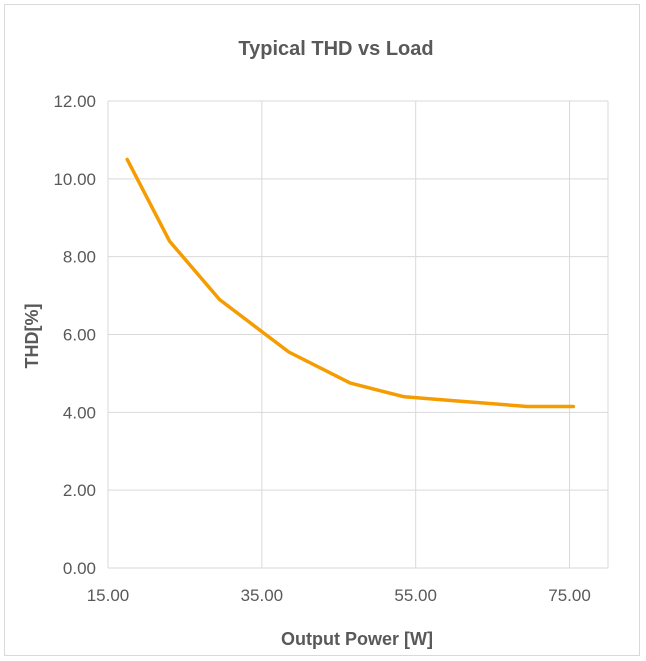 This screenshot has width=646, height=661. Describe the element at coordinates (79, 412) in the screenshot. I see `y-tick-label: 4.00` at that location.